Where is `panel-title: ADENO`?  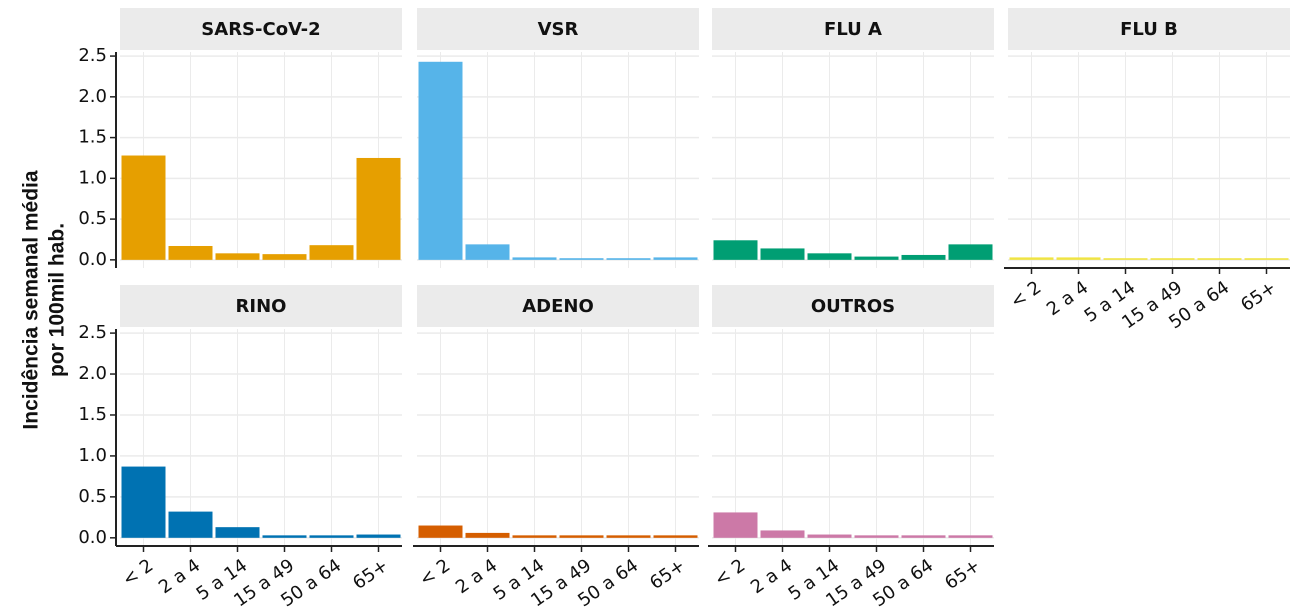
panel-title: ADENO is located at coordinates (558, 306).